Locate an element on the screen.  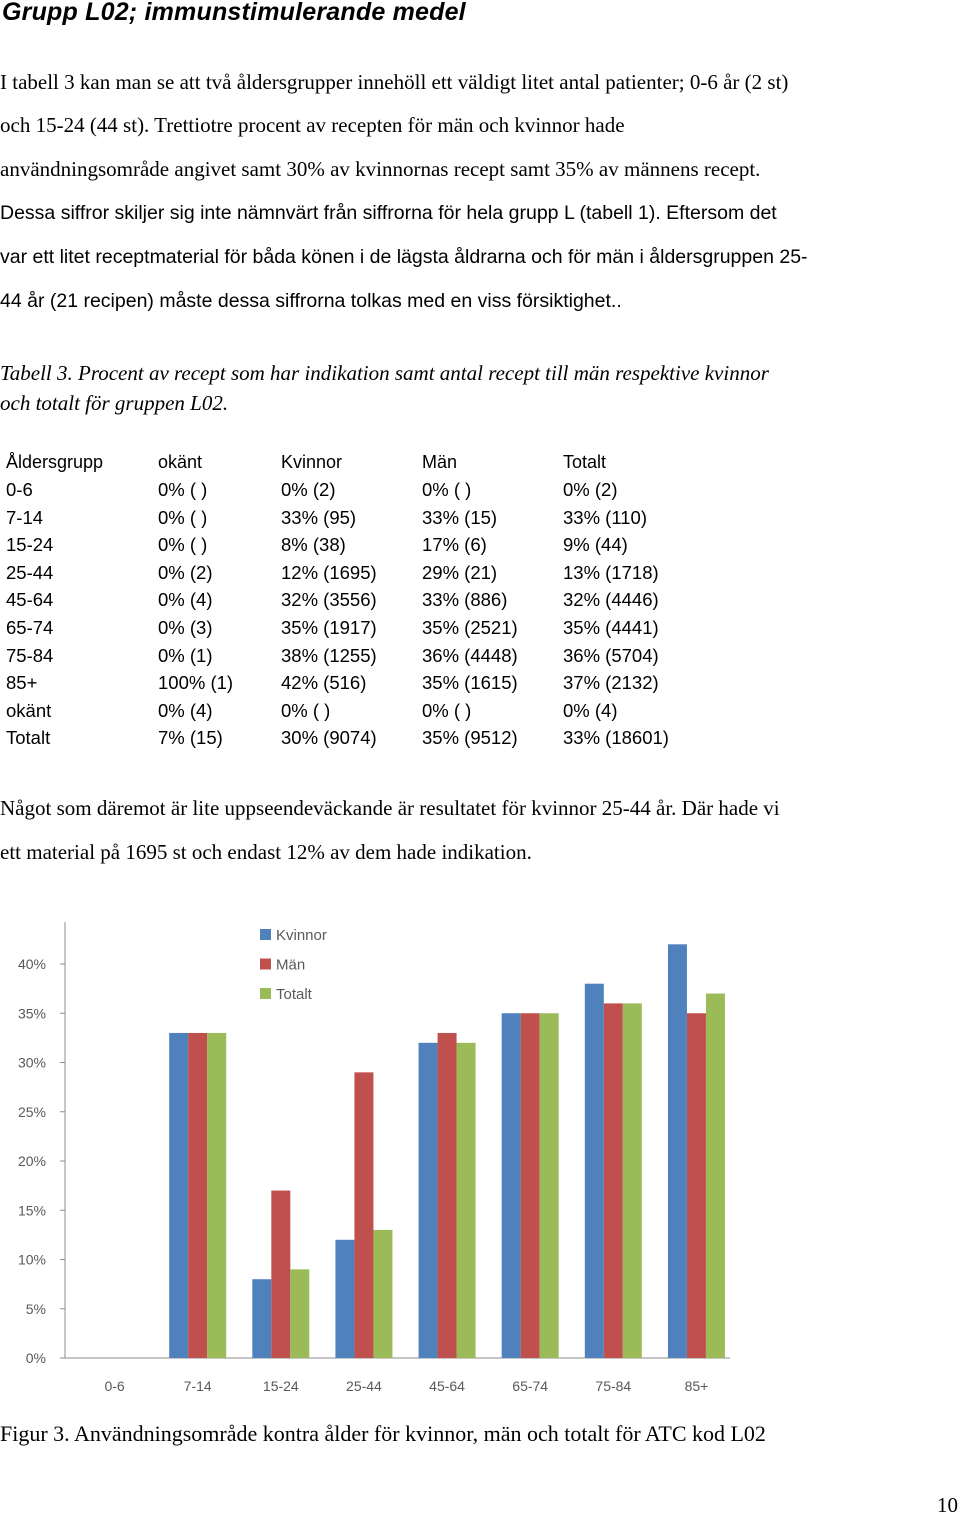
table-cell: 42% (516) is located at coordinates (324, 683).